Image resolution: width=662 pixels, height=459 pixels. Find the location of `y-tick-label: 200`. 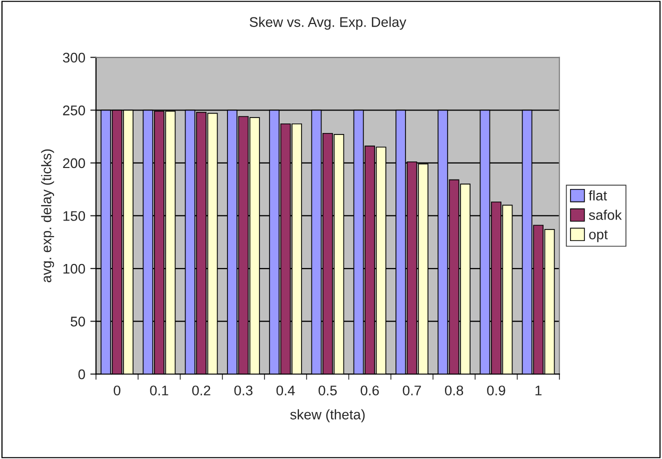

y-tick-label: 200 is located at coordinates (74, 163).